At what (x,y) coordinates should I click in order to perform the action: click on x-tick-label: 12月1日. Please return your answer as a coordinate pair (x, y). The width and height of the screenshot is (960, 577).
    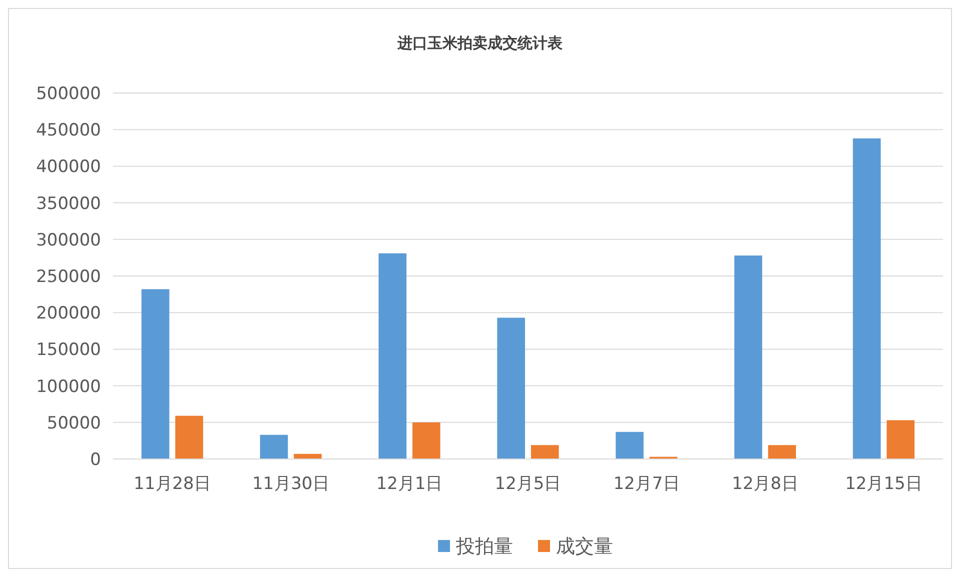
    Looking at the image, I should click on (409, 484).